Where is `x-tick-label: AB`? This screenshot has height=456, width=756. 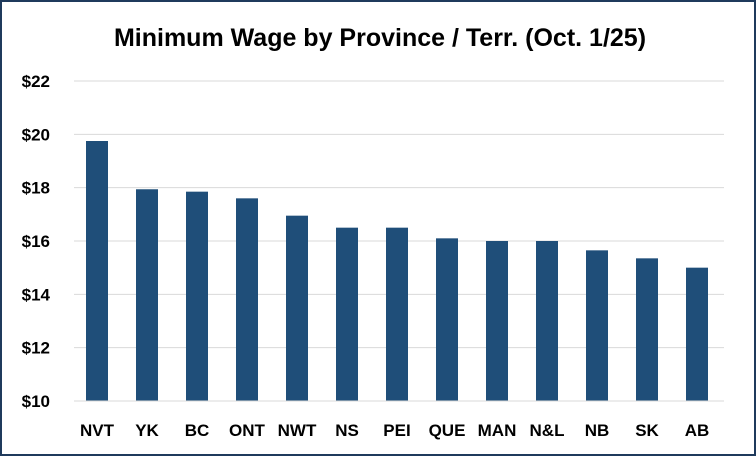 x-tick-label: AB is located at coordinates (697, 430).